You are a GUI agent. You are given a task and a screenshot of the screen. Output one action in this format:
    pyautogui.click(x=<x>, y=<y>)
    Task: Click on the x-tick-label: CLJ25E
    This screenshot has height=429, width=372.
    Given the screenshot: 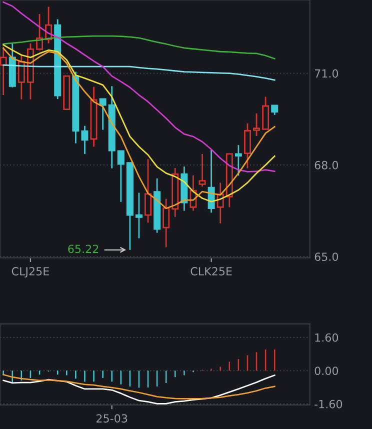 What is the action you would take?
    pyautogui.click(x=30, y=272)
    